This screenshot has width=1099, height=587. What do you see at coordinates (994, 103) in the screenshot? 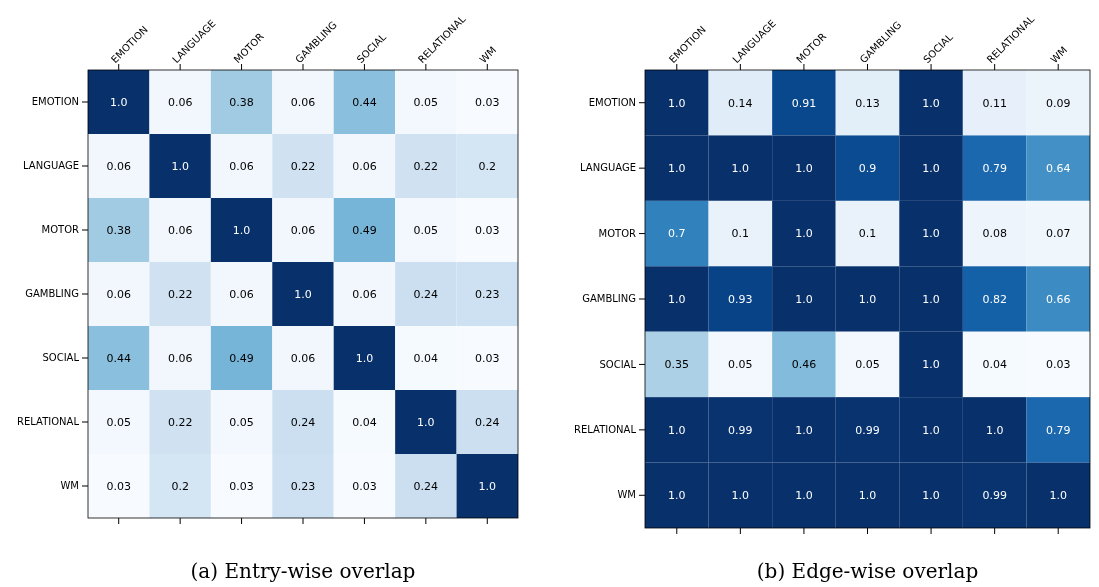
I see `data-label: 0.11` at bounding box center [994, 103].